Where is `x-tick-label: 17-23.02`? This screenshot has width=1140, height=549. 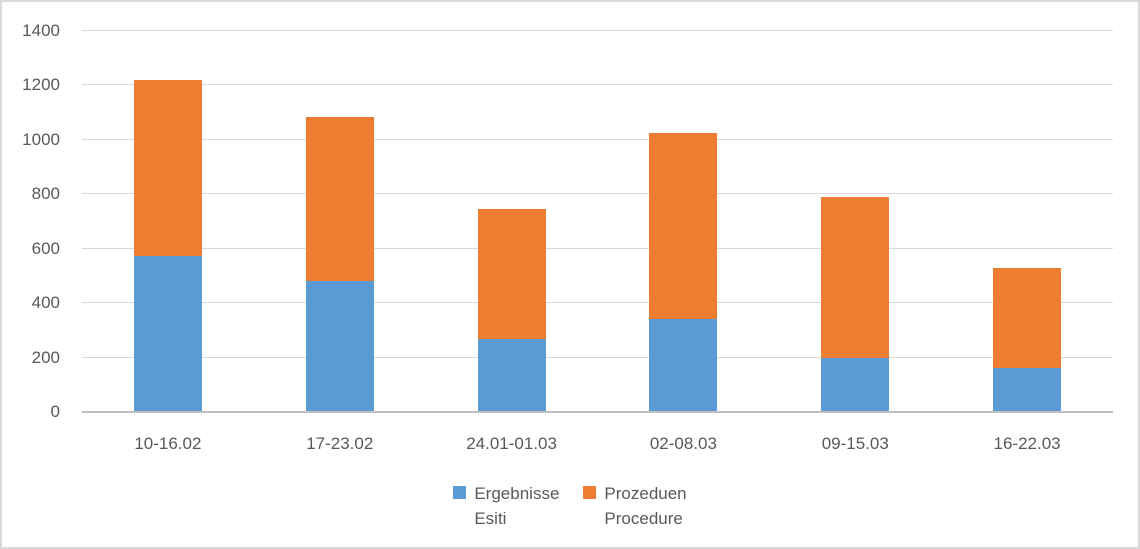
x-tick-label: 17-23.02 is located at coordinates (340, 443).